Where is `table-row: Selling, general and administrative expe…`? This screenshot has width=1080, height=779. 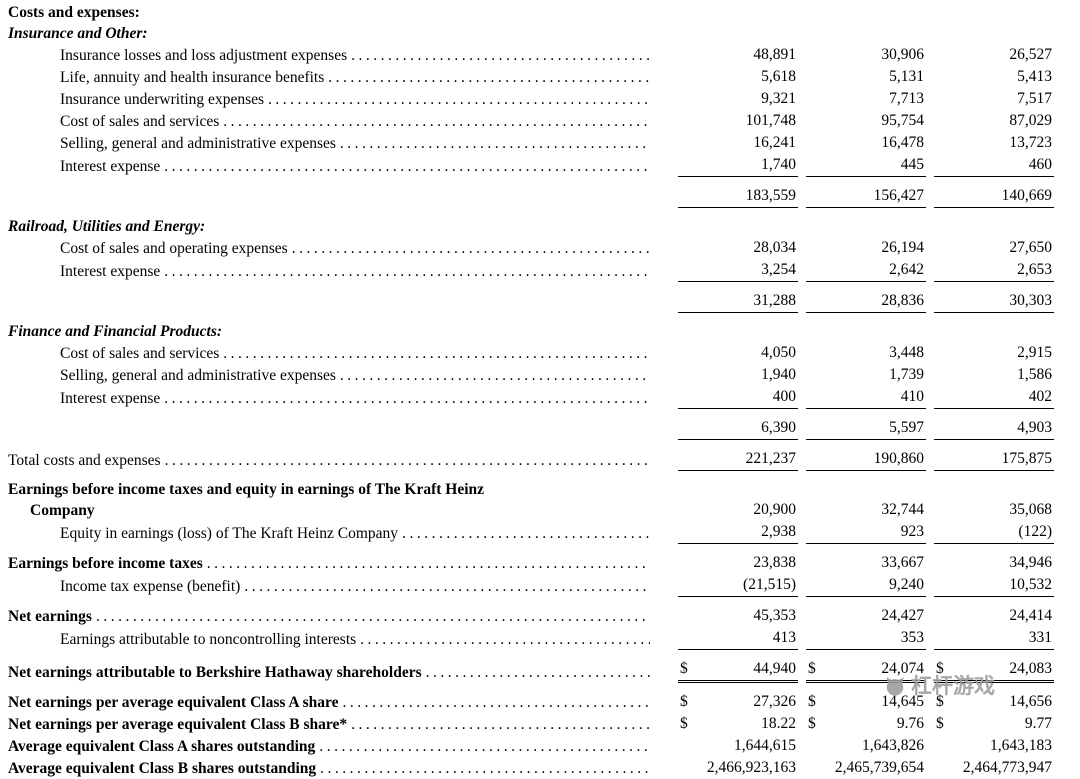 table-row: Selling, general and administrative expe… is located at coordinates (531, 375).